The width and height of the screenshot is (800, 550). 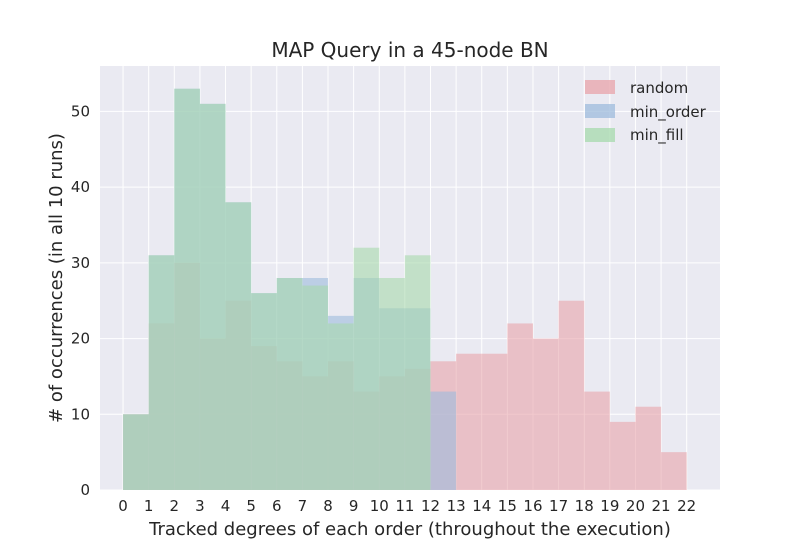 I want to click on x-tick-label: 18, so click(x=584, y=506).